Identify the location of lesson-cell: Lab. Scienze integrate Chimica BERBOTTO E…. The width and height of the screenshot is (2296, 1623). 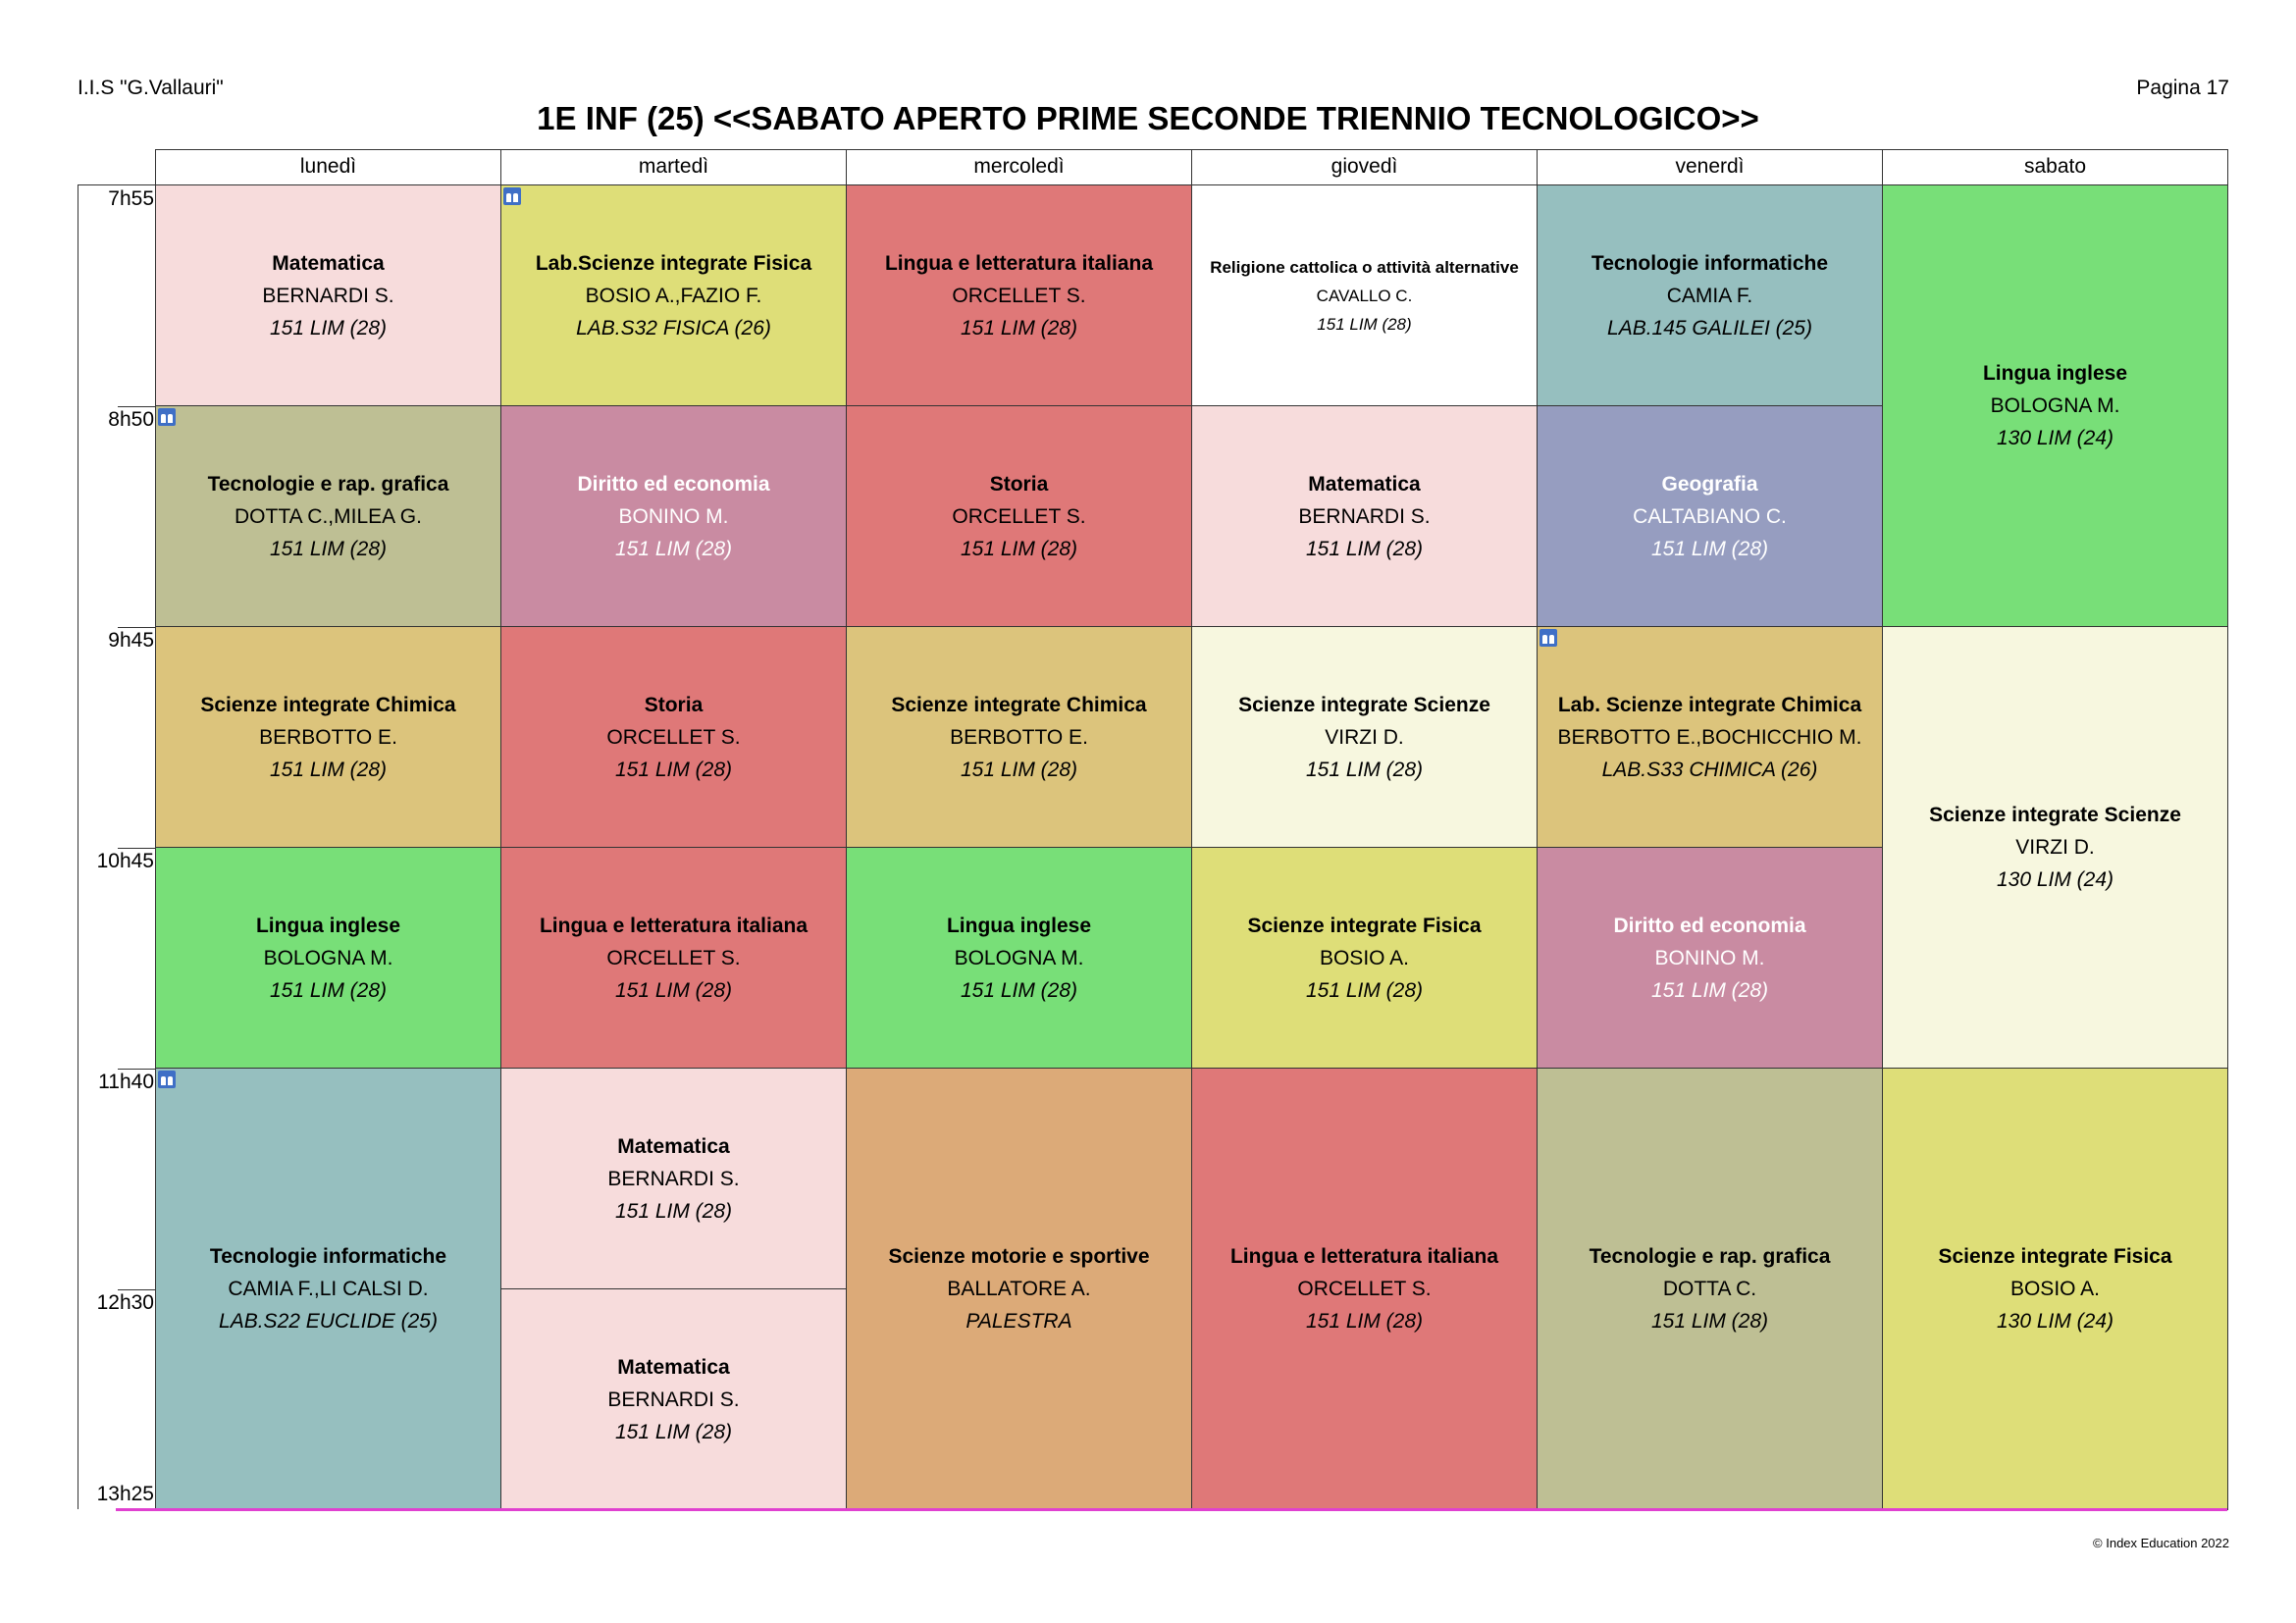
(1710, 737).